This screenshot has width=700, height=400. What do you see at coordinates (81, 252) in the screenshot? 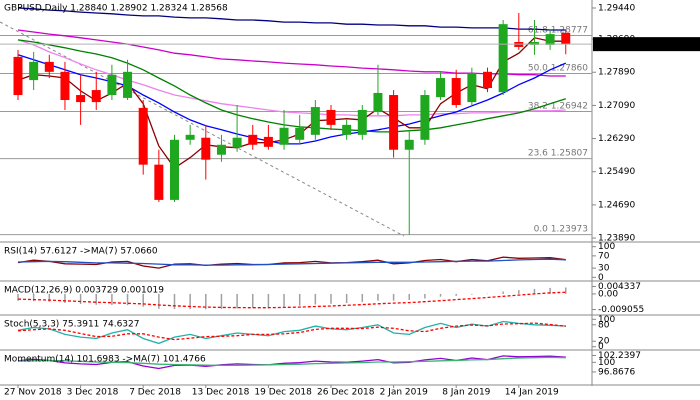
I see `panel-title: RSI(14) 57.6127 ->MA(7) 57.0660` at bounding box center [81, 252].